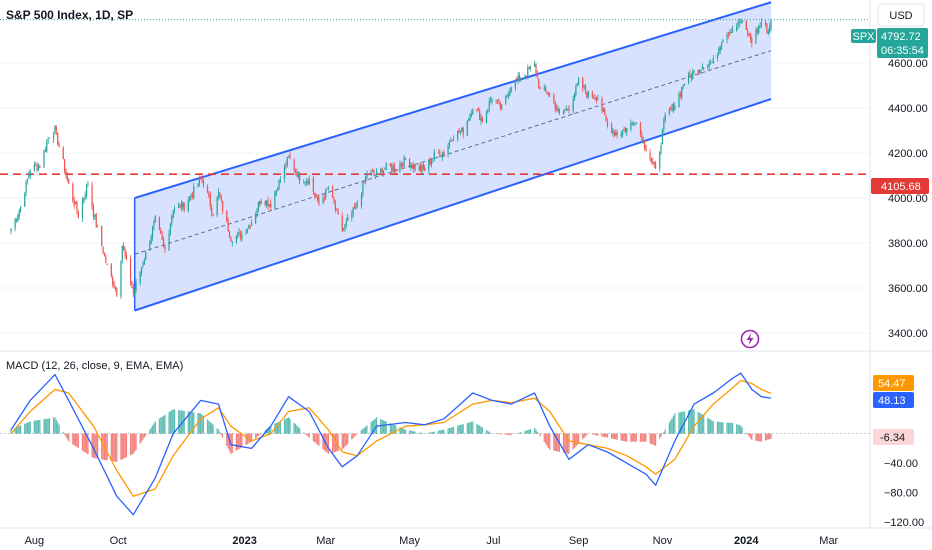 This screenshot has height=550, width=932. What do you see at coordinates (750, 339) in the screenshot?
I see `lightning-icon` at bounding box center [750, 339].